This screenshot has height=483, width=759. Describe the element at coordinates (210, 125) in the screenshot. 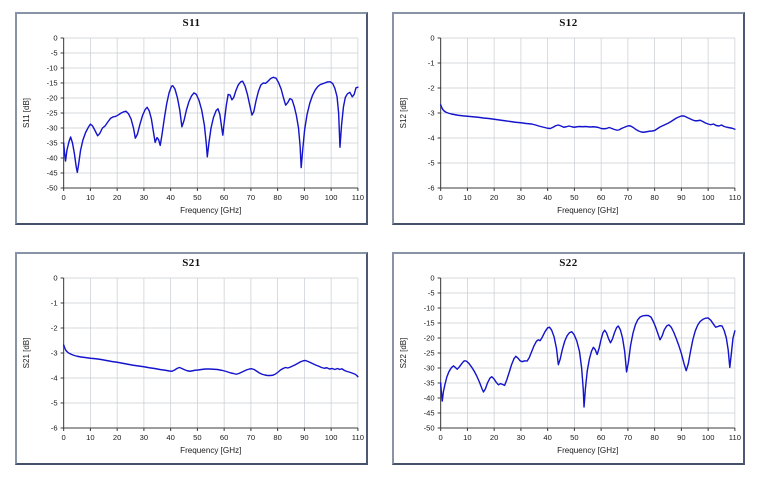

I see `s11-trace` at that location.